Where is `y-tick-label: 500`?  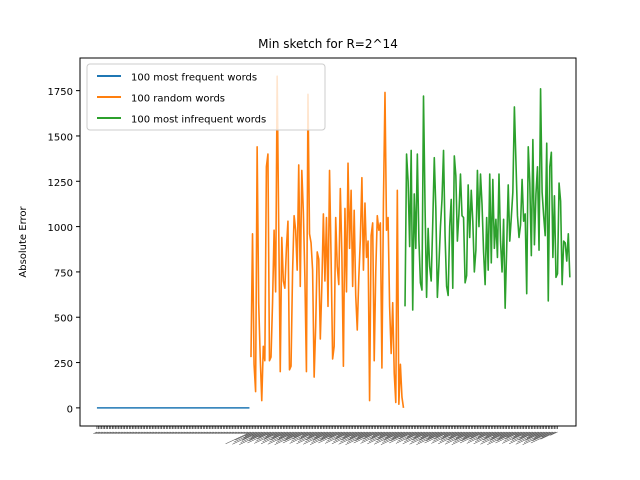 y-tick-label: 500 is located at coordinates (63, 319).